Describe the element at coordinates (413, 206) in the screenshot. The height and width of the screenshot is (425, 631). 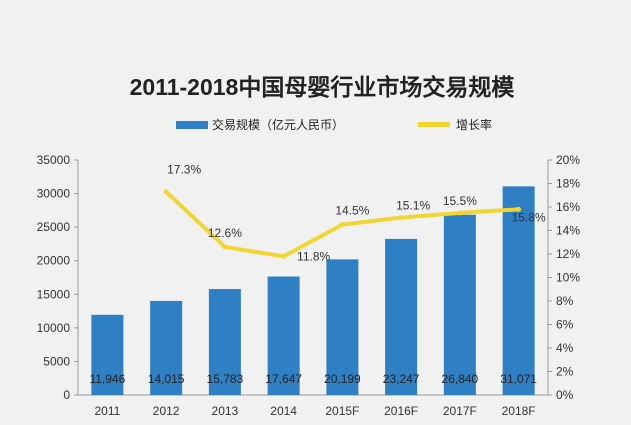
I see `growth-rate-label: 15.1%` at that location.